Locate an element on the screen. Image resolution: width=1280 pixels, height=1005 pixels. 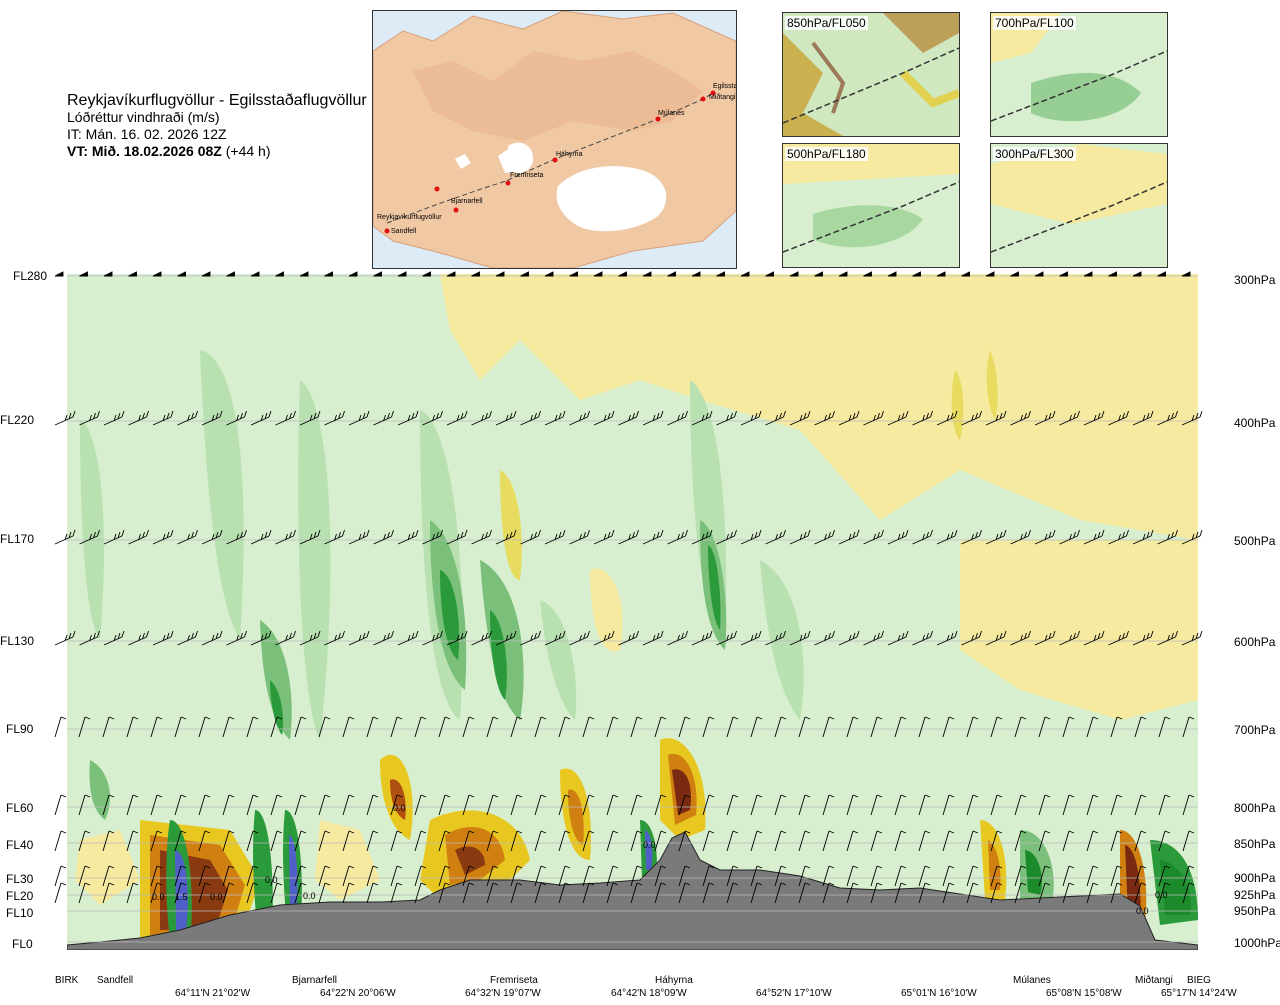
terrain-profile is located at coordinates (632, 890).